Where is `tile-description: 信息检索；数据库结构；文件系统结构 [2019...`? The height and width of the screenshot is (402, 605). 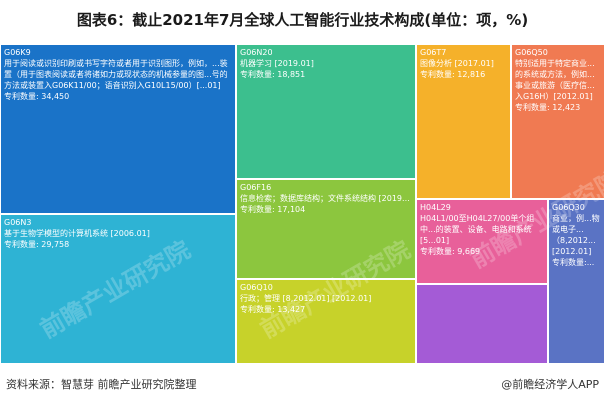
tile-description: 信息检索；数据库结构；文件系统结构 [2019... is located at coordinates (325, 198).